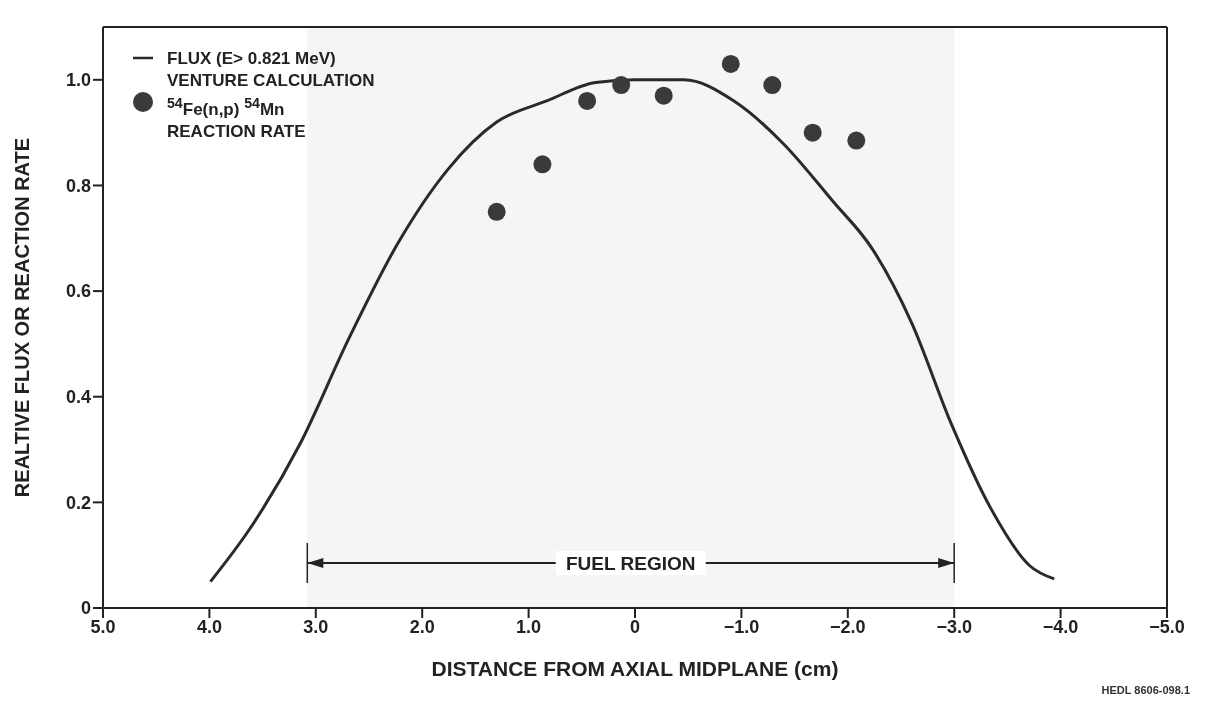 The width and height of the screenshot is (1205, 716). I want to click on legend-label: $^{54}$Fe(n,p) $^{54}$Mn REACTION RATE, so click(236, 118).